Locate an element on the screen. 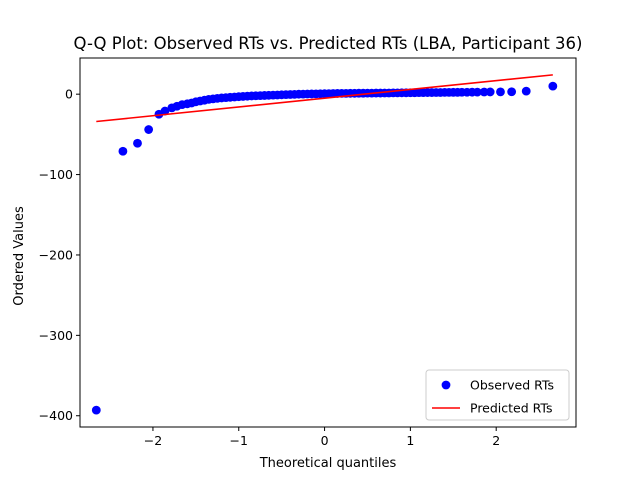  y-tick-label: −200 is located at coordinates (56, 254).